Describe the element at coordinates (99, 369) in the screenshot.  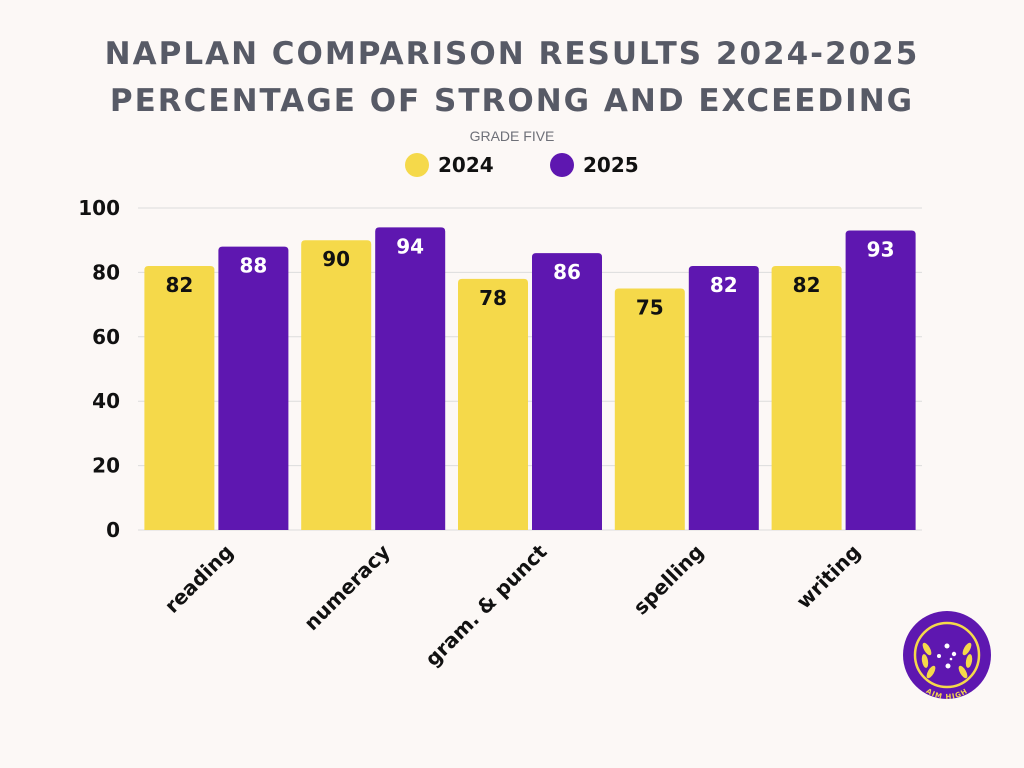
I see `y-axis: 0 20 40 60 80 100` at that location.